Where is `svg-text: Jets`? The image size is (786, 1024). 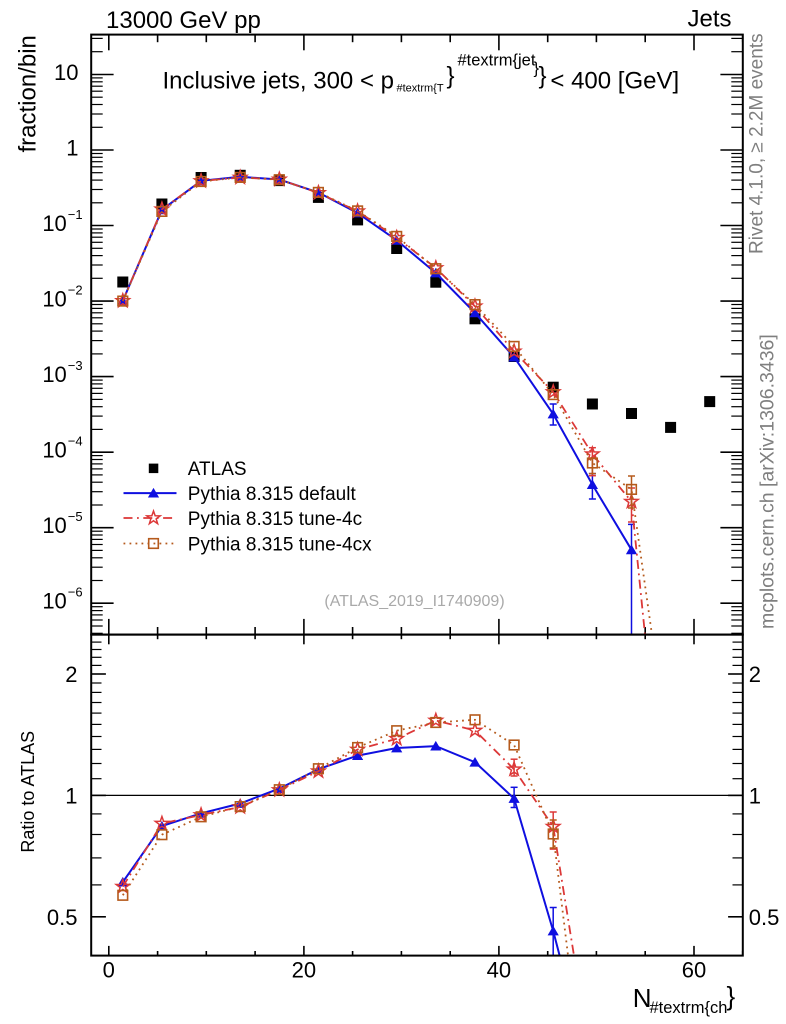
svg-text: Jets is located at coordinates (709, 19).